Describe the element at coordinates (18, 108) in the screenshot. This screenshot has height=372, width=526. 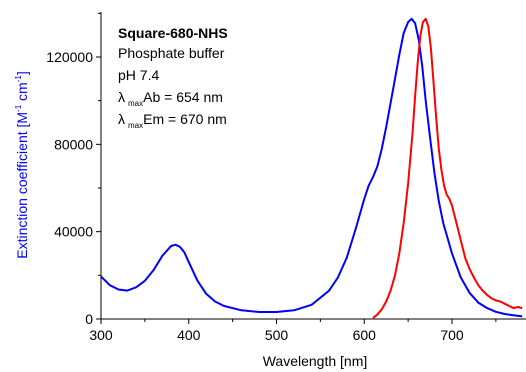
I see `y-axis-title-sup1: -1` at that location.